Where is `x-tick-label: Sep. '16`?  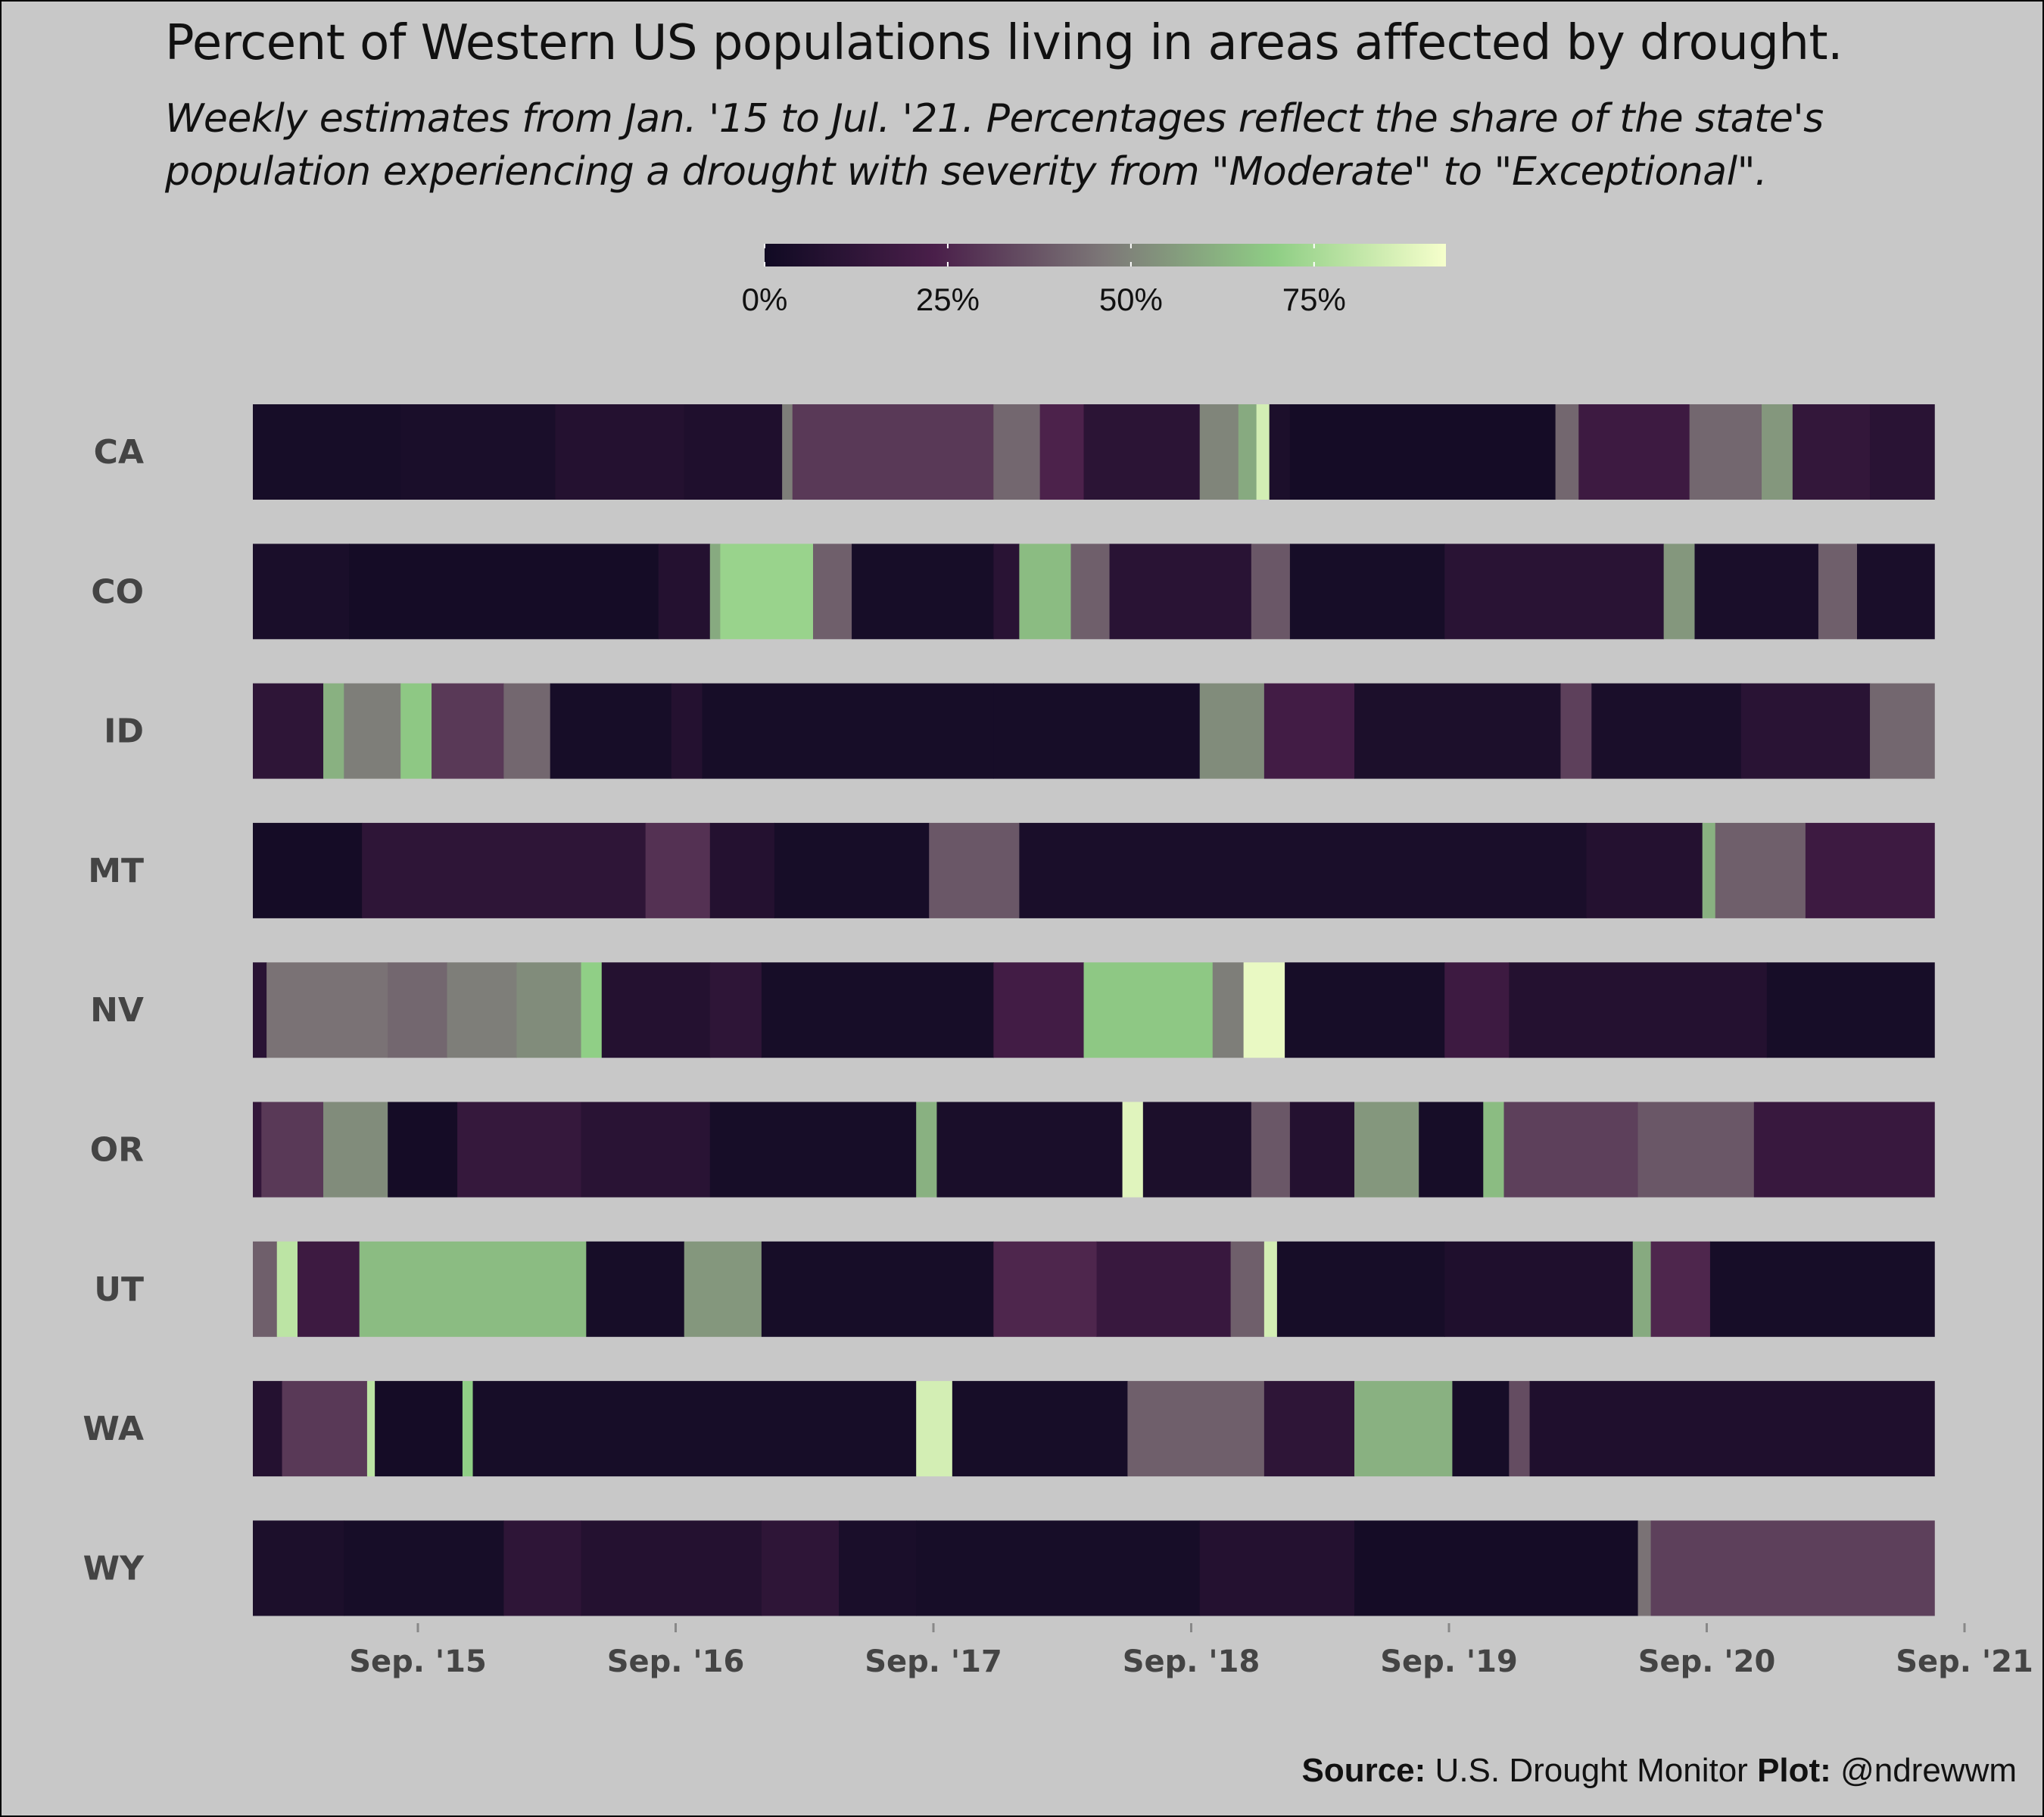 x-tick-label: Sep. '16 is located at coordinates (676, 1661).